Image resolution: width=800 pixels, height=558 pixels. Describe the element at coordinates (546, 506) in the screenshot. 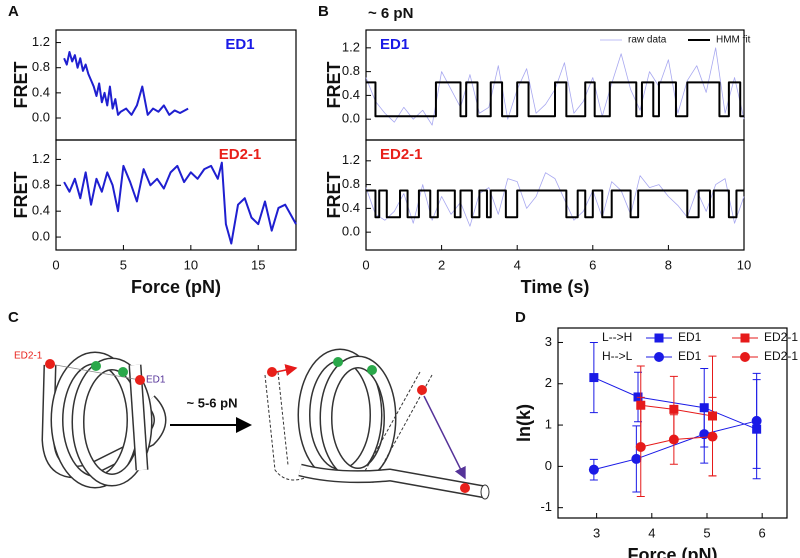

I see `y-tick-label: -1` at that location.